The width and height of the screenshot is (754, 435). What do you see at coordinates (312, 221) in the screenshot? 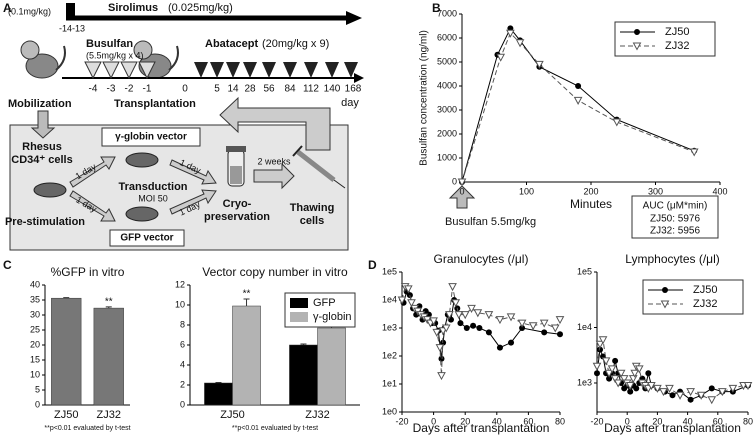
I see `step: cells` at bounding box center [312, 221].